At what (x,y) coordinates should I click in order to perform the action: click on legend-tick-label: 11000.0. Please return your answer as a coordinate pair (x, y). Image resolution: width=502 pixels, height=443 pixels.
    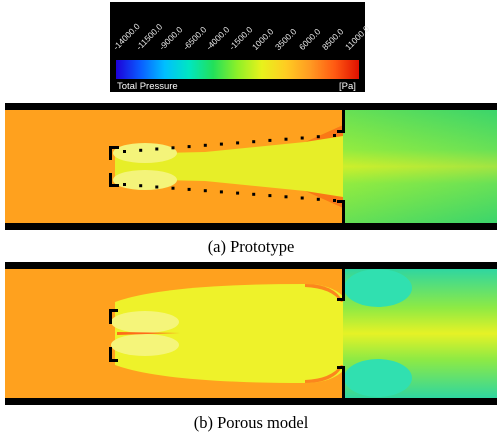
    Looking at the image, I should click on (357, 37).